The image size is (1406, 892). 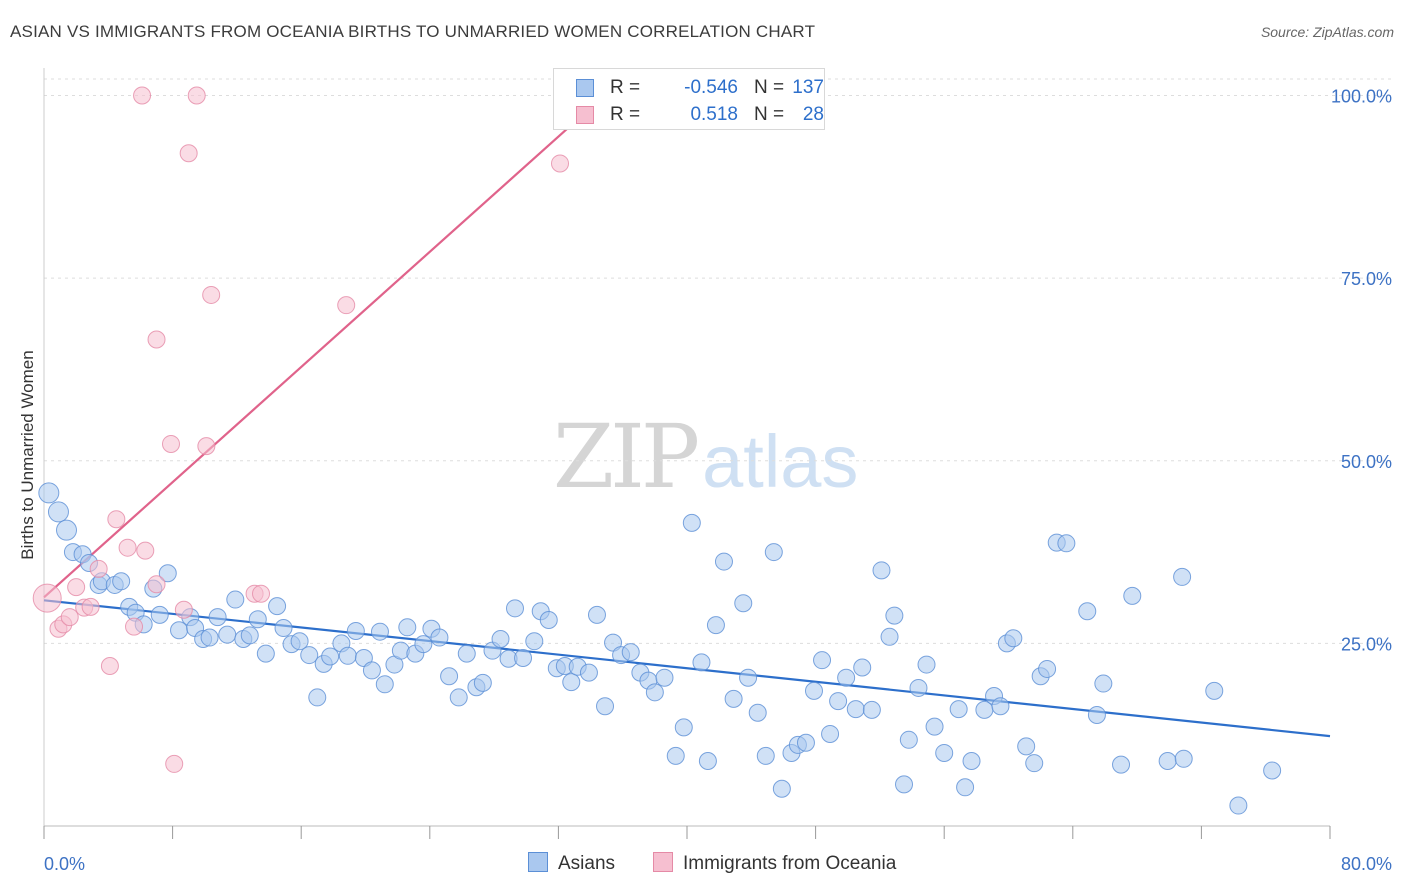 What do you see at coordinates (626, 456) in the screenshot?
I see `watermark-zip: ZIP` at bounding box center [626, 456].